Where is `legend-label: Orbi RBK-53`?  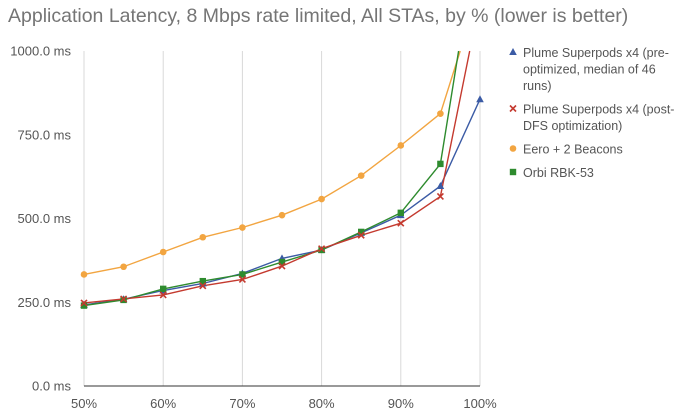 legend-label: Orbi RBK-53 is located at coordinates (558, 173).